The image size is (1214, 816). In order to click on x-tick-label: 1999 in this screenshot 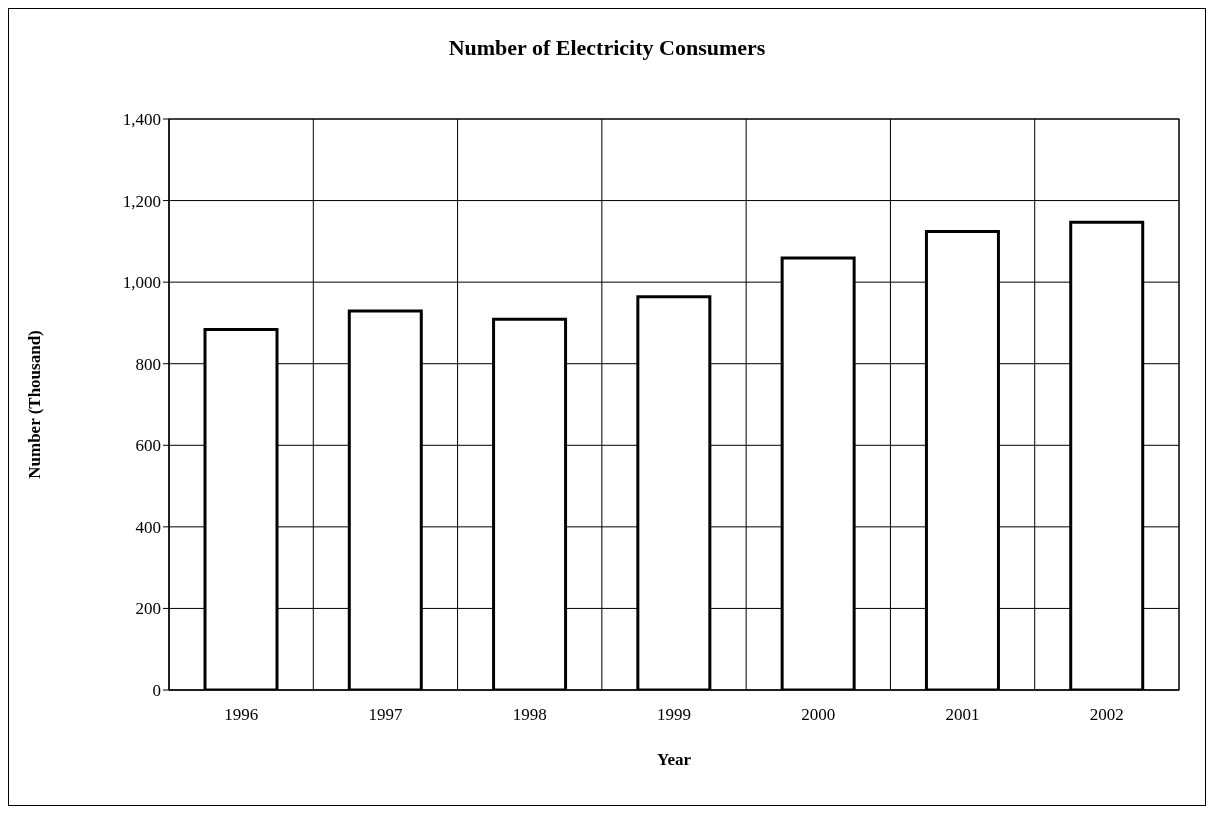, I will do `click(674, 715)`.